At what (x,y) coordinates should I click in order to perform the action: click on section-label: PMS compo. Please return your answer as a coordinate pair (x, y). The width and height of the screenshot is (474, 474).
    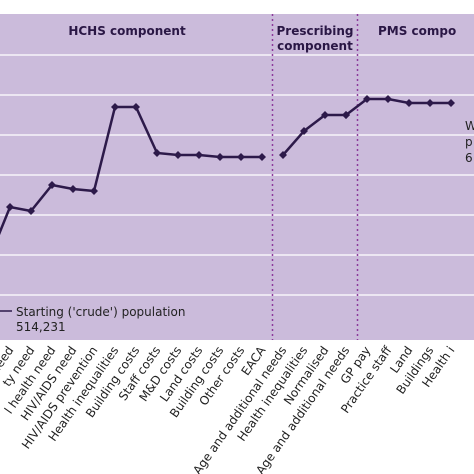
    Looking at the image, I should click on (417, 31).